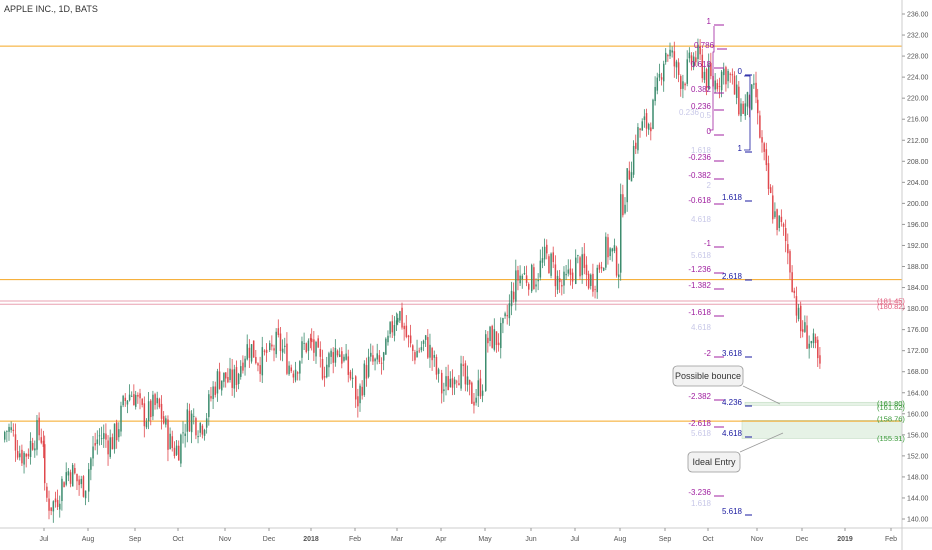 The height and width of the screenshot is (550, 932). Describe the element at coordinates (575, 539) in the screenshot. I see `x-tick-label: Jul` at that location.